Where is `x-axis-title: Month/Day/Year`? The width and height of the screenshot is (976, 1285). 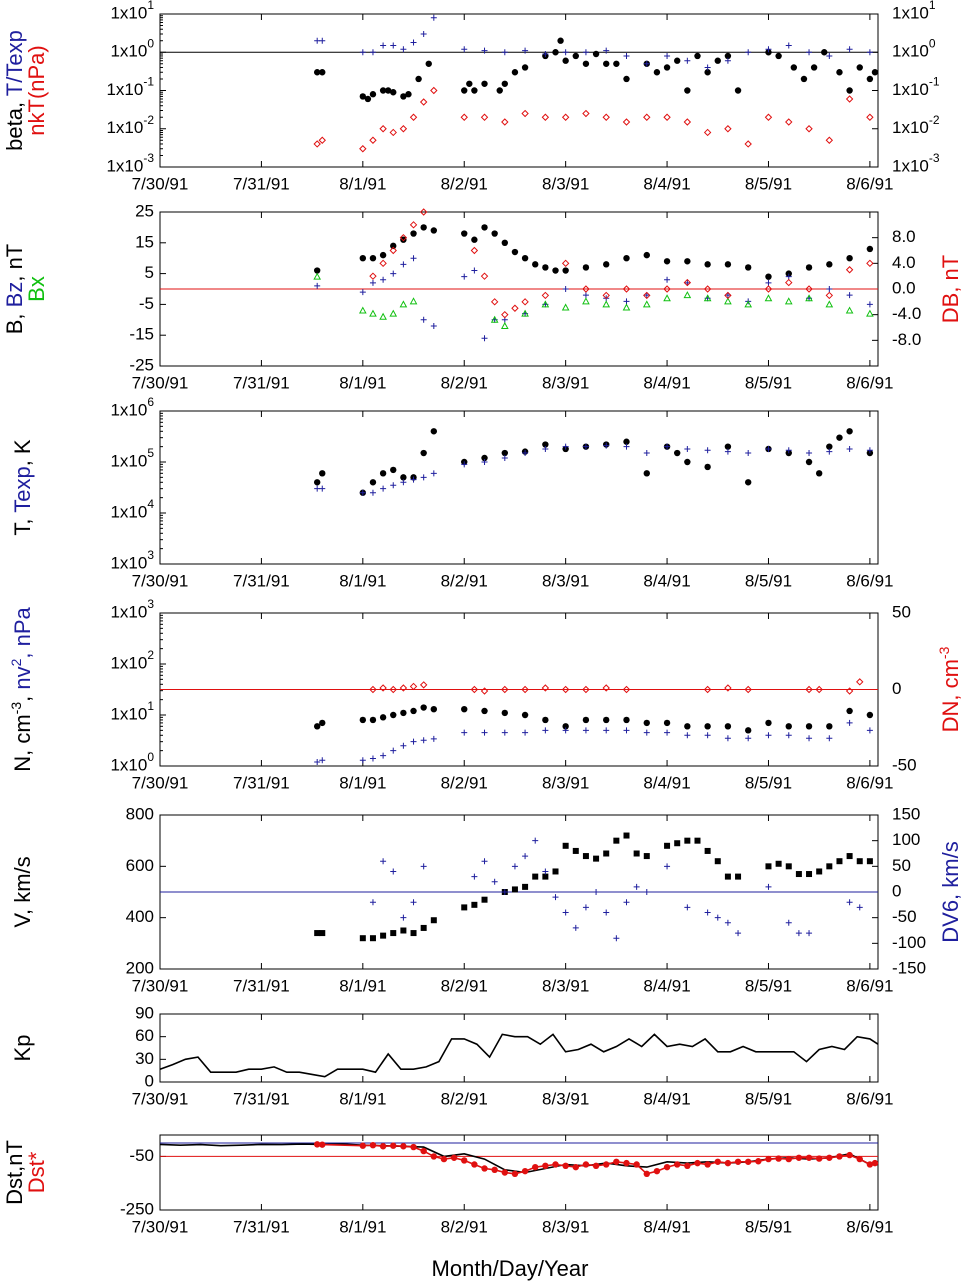 x-axis-title: Month/Day/Year is located at coordinates (510, 1268).